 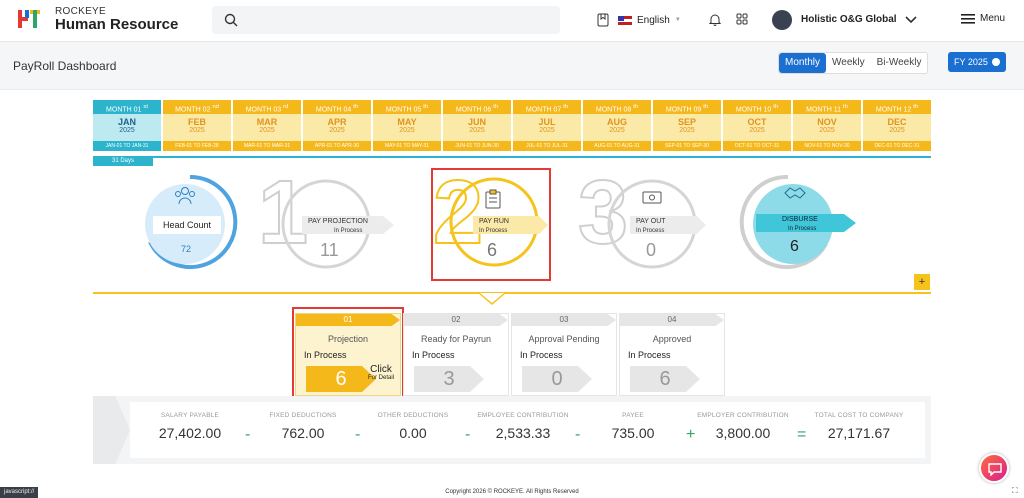 What do you see at coordinates (407, 122) in the screenshot?
I see `month-name: MAY` at bounding box center [407, 122].